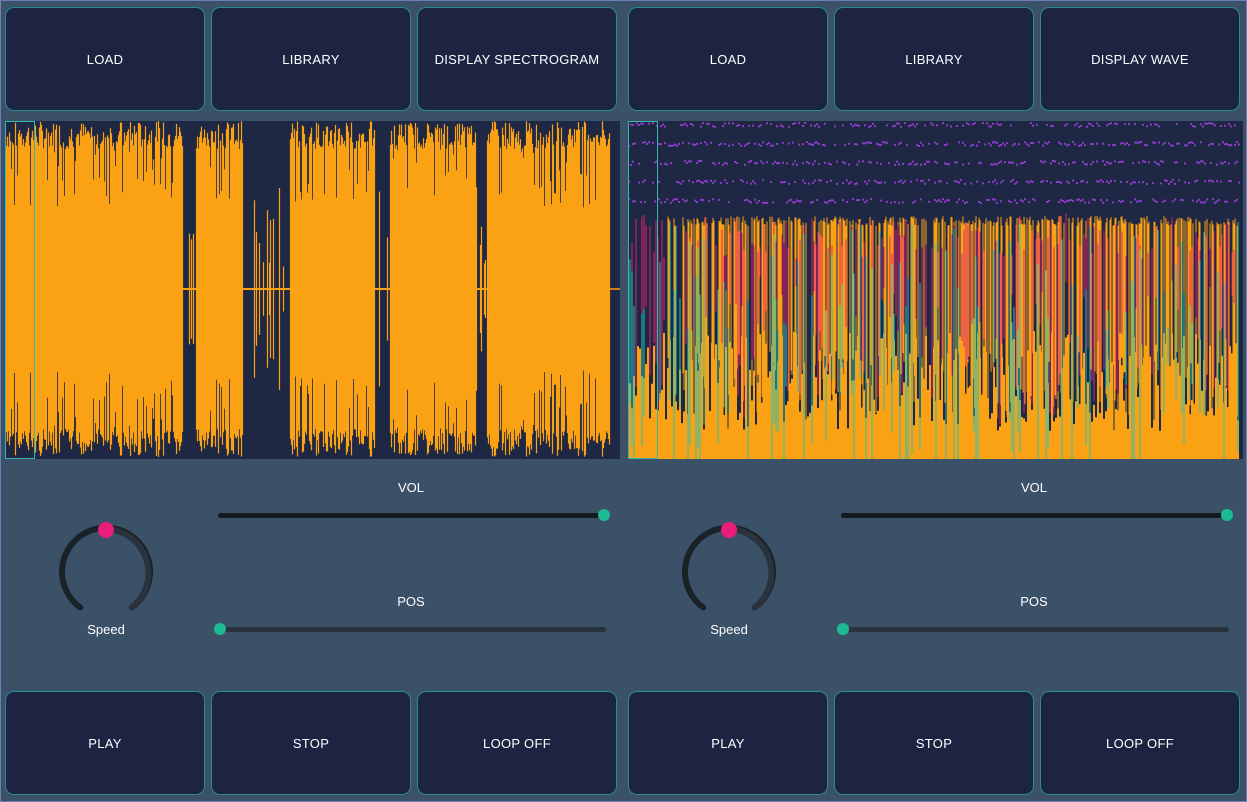 This screenshot has height=802, width=1247. Describe the element at coordinates (517, 59) in the screenshot. I see `display-spectrogram-button: DISPLAY SPECTROGRAM` at that location.